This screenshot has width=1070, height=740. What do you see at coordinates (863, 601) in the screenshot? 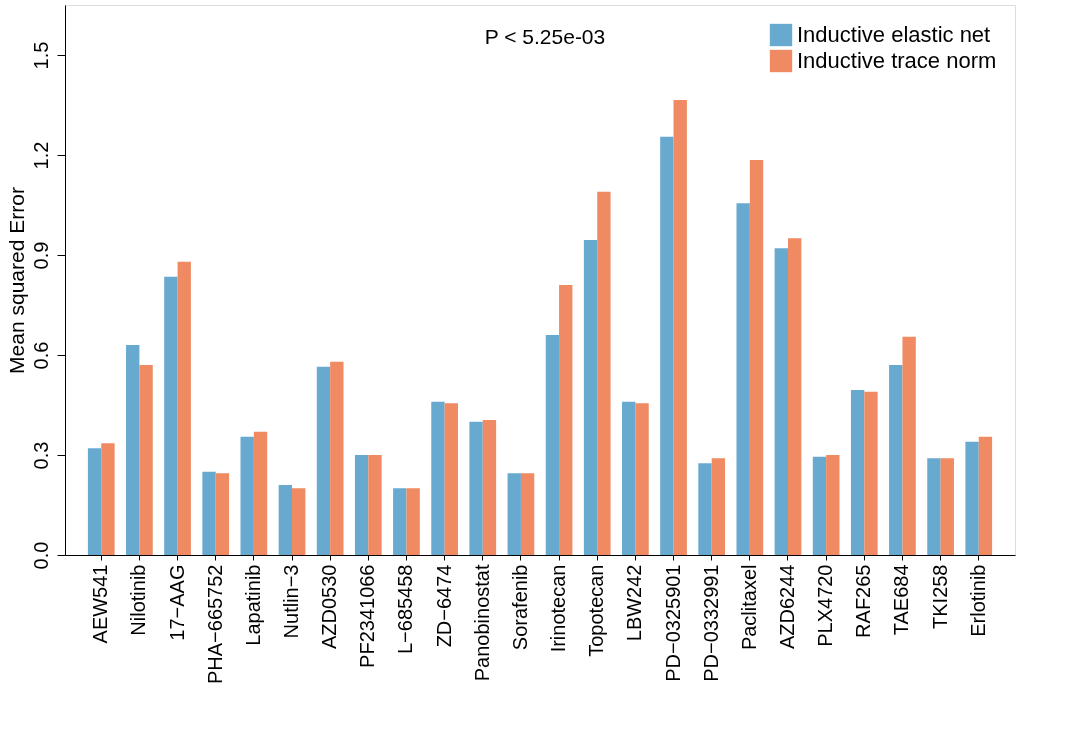
I see `x-tick-label: RAF265` at bounding box center [863, 601].